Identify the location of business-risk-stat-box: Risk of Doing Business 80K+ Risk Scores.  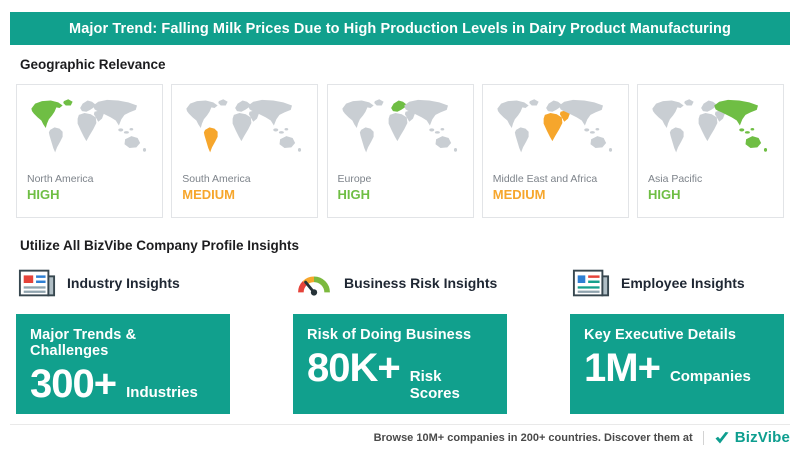
(400, 364).